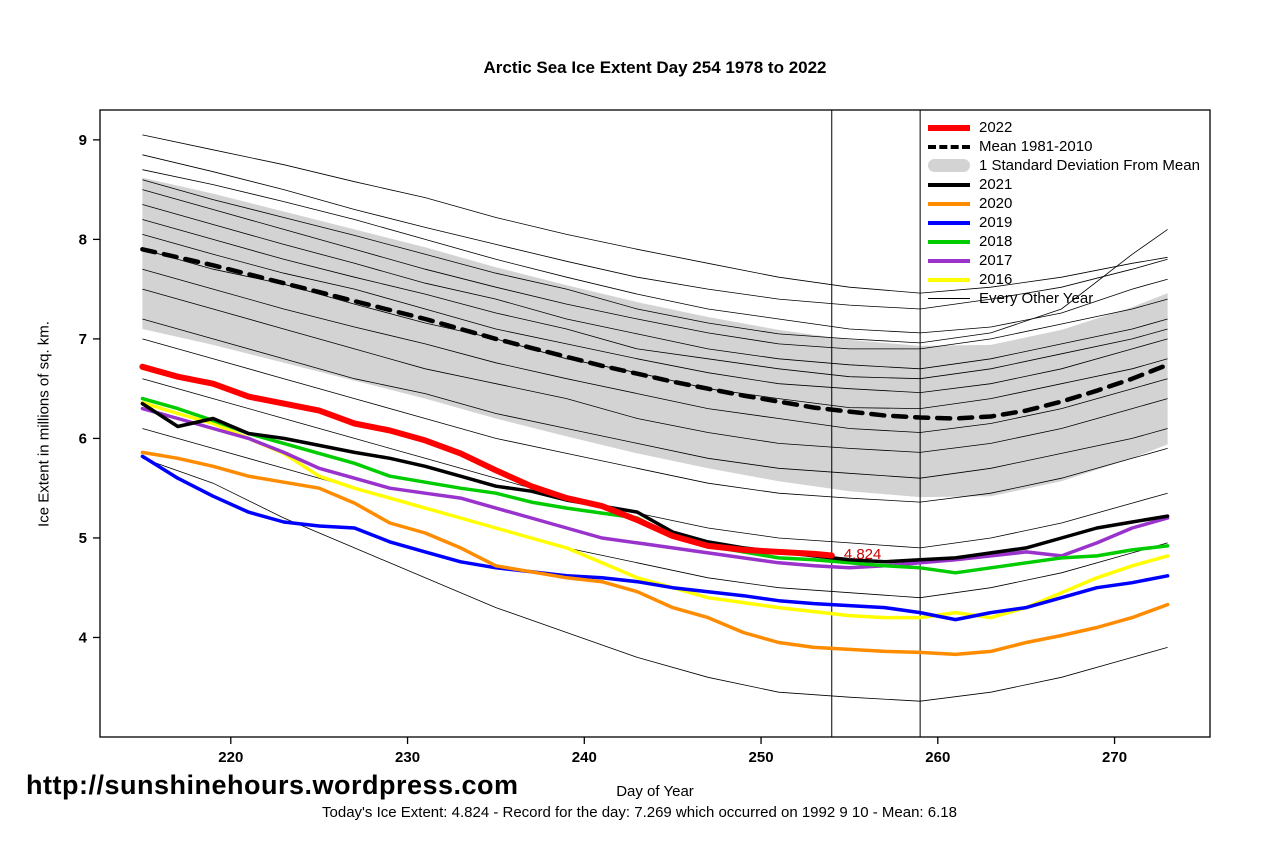 This screenshot has width=1279, height=852. I want to click on x-tick-label: 250, so click(761, 757).